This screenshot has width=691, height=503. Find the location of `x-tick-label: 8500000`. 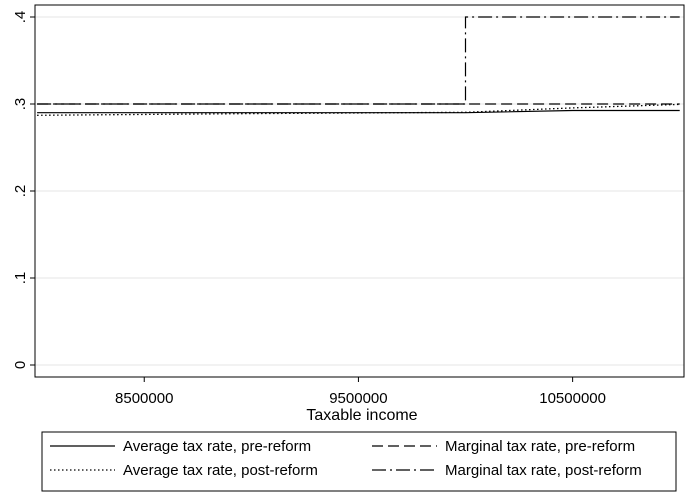

x-tick-label: 8500000 is located at coordinates (144, 398).